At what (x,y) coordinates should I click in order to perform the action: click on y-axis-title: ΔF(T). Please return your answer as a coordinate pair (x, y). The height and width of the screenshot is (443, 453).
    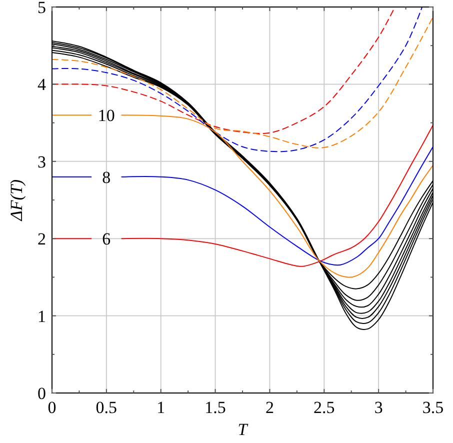
    Looking at the image, I should click on (16, 200).